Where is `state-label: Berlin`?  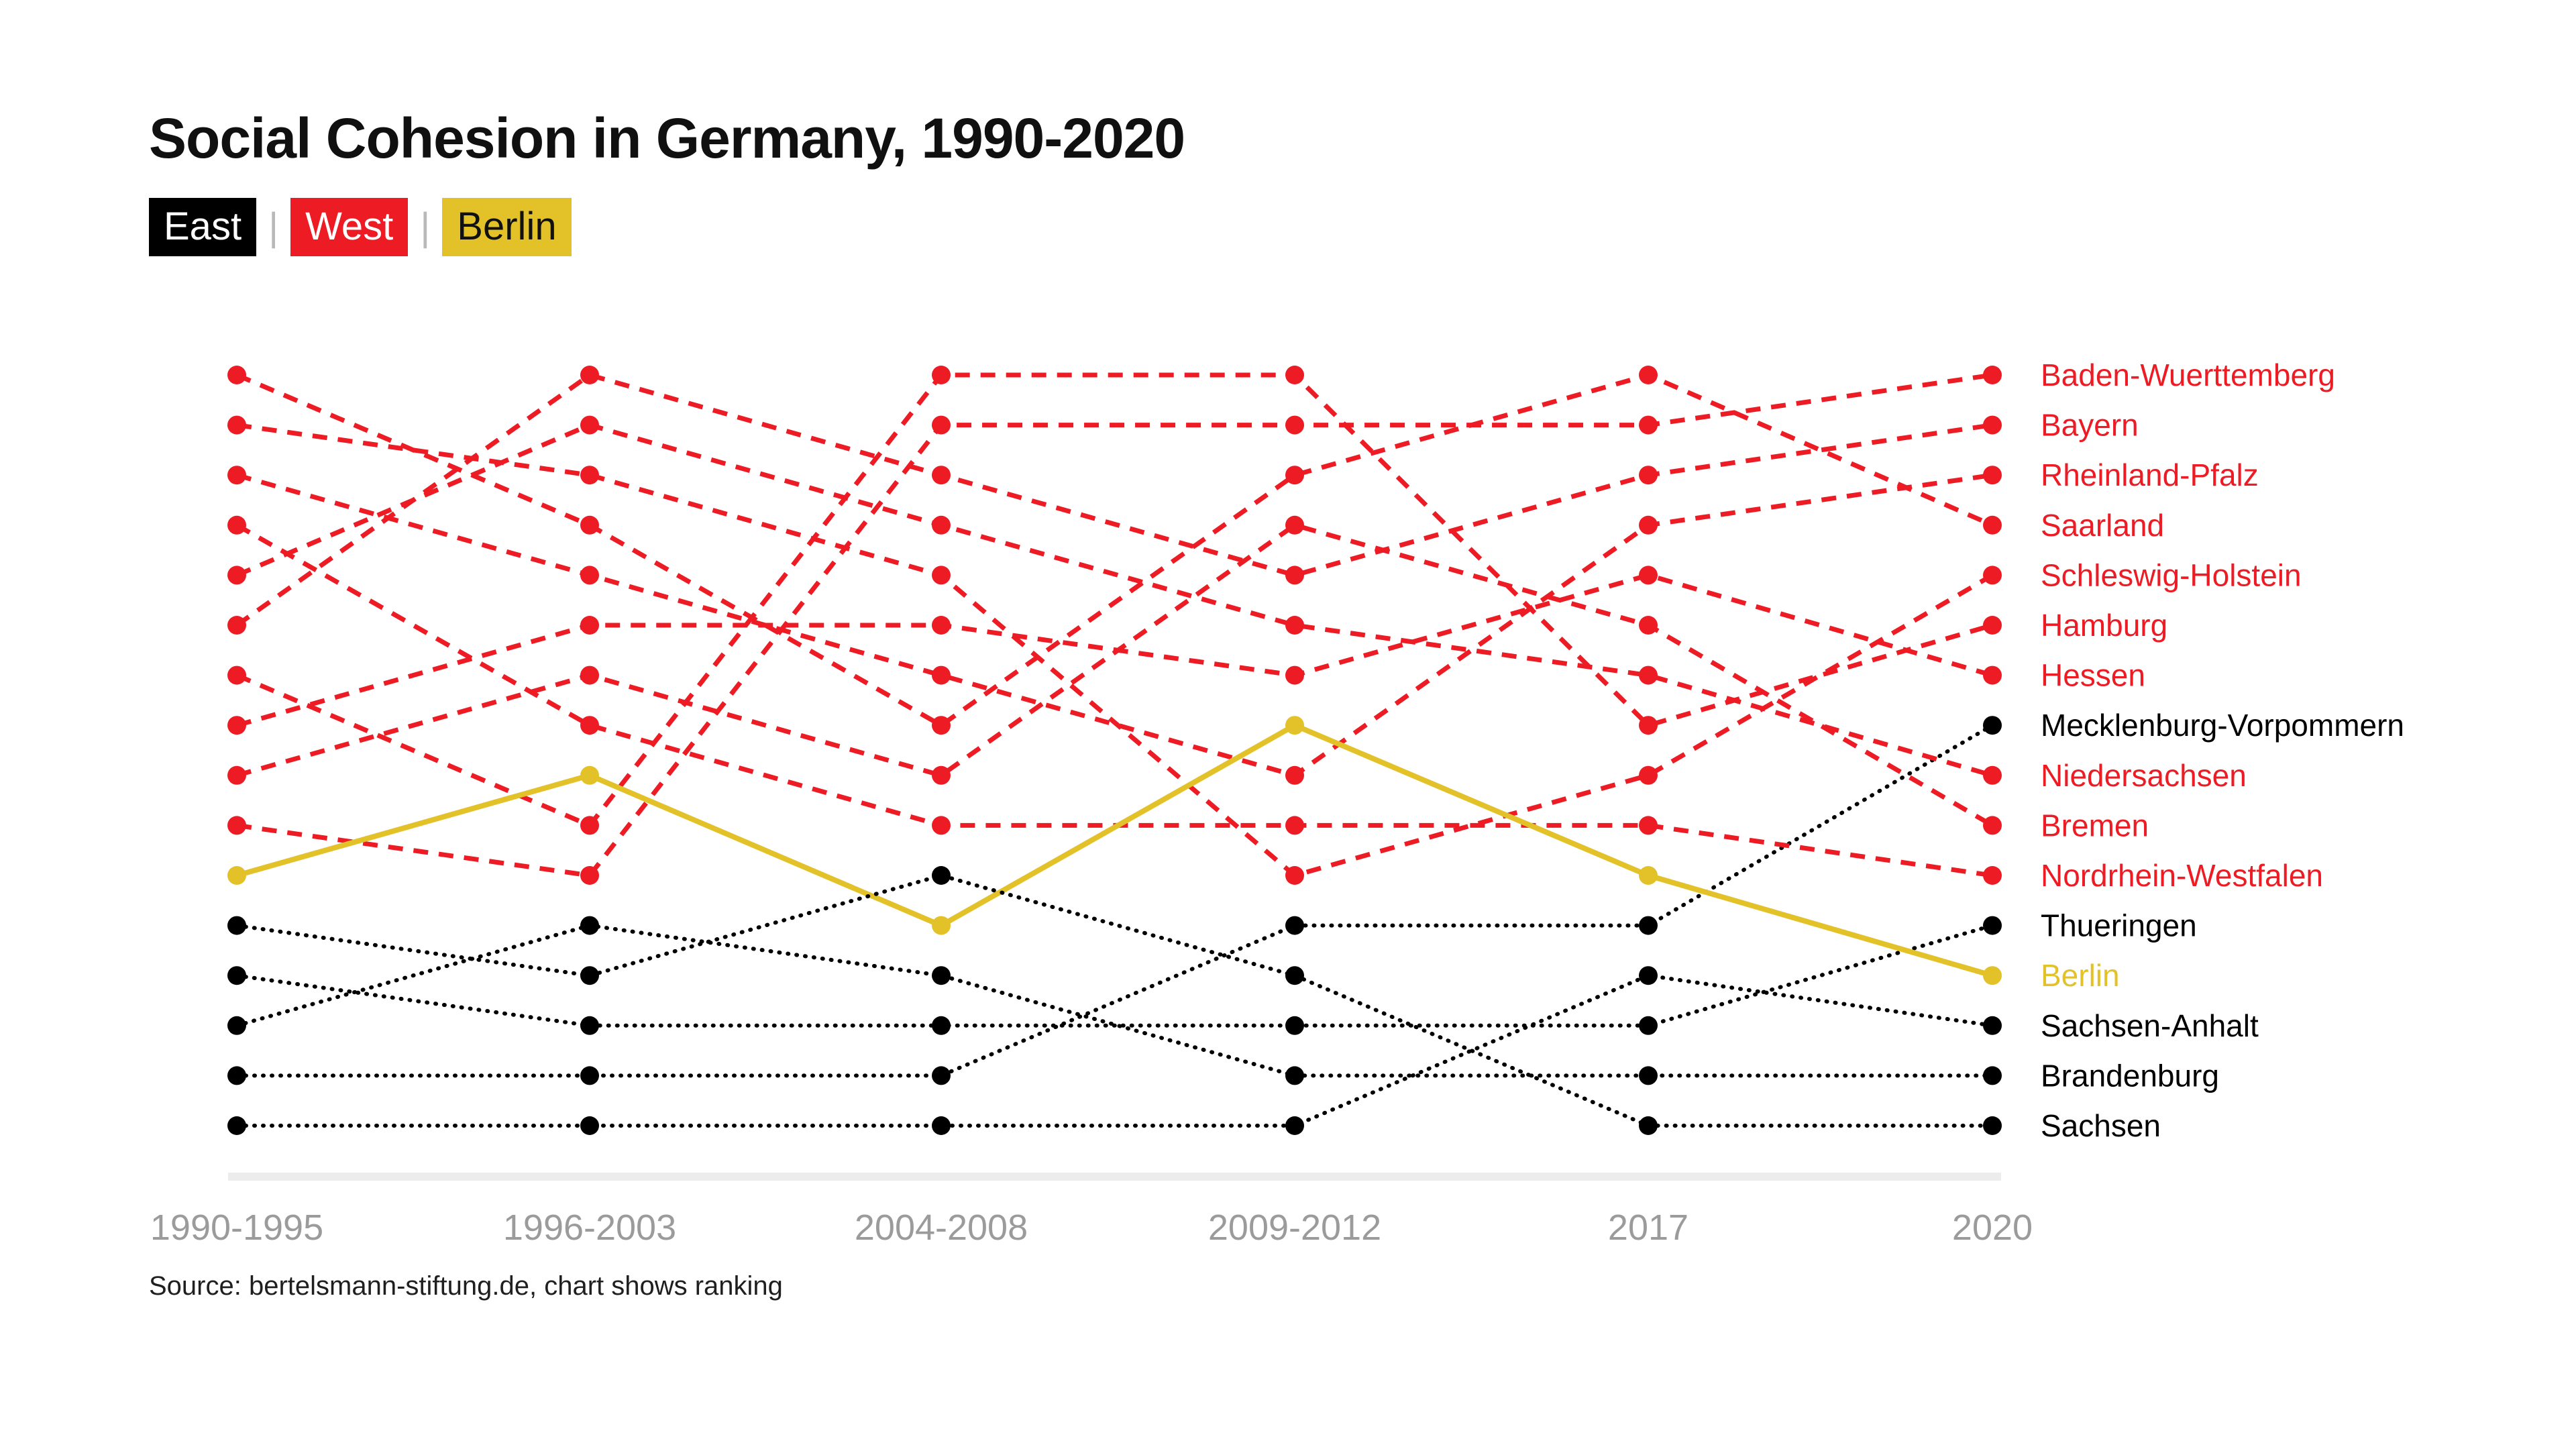 state-label: Berlin is located at coordinates (2080, 975).